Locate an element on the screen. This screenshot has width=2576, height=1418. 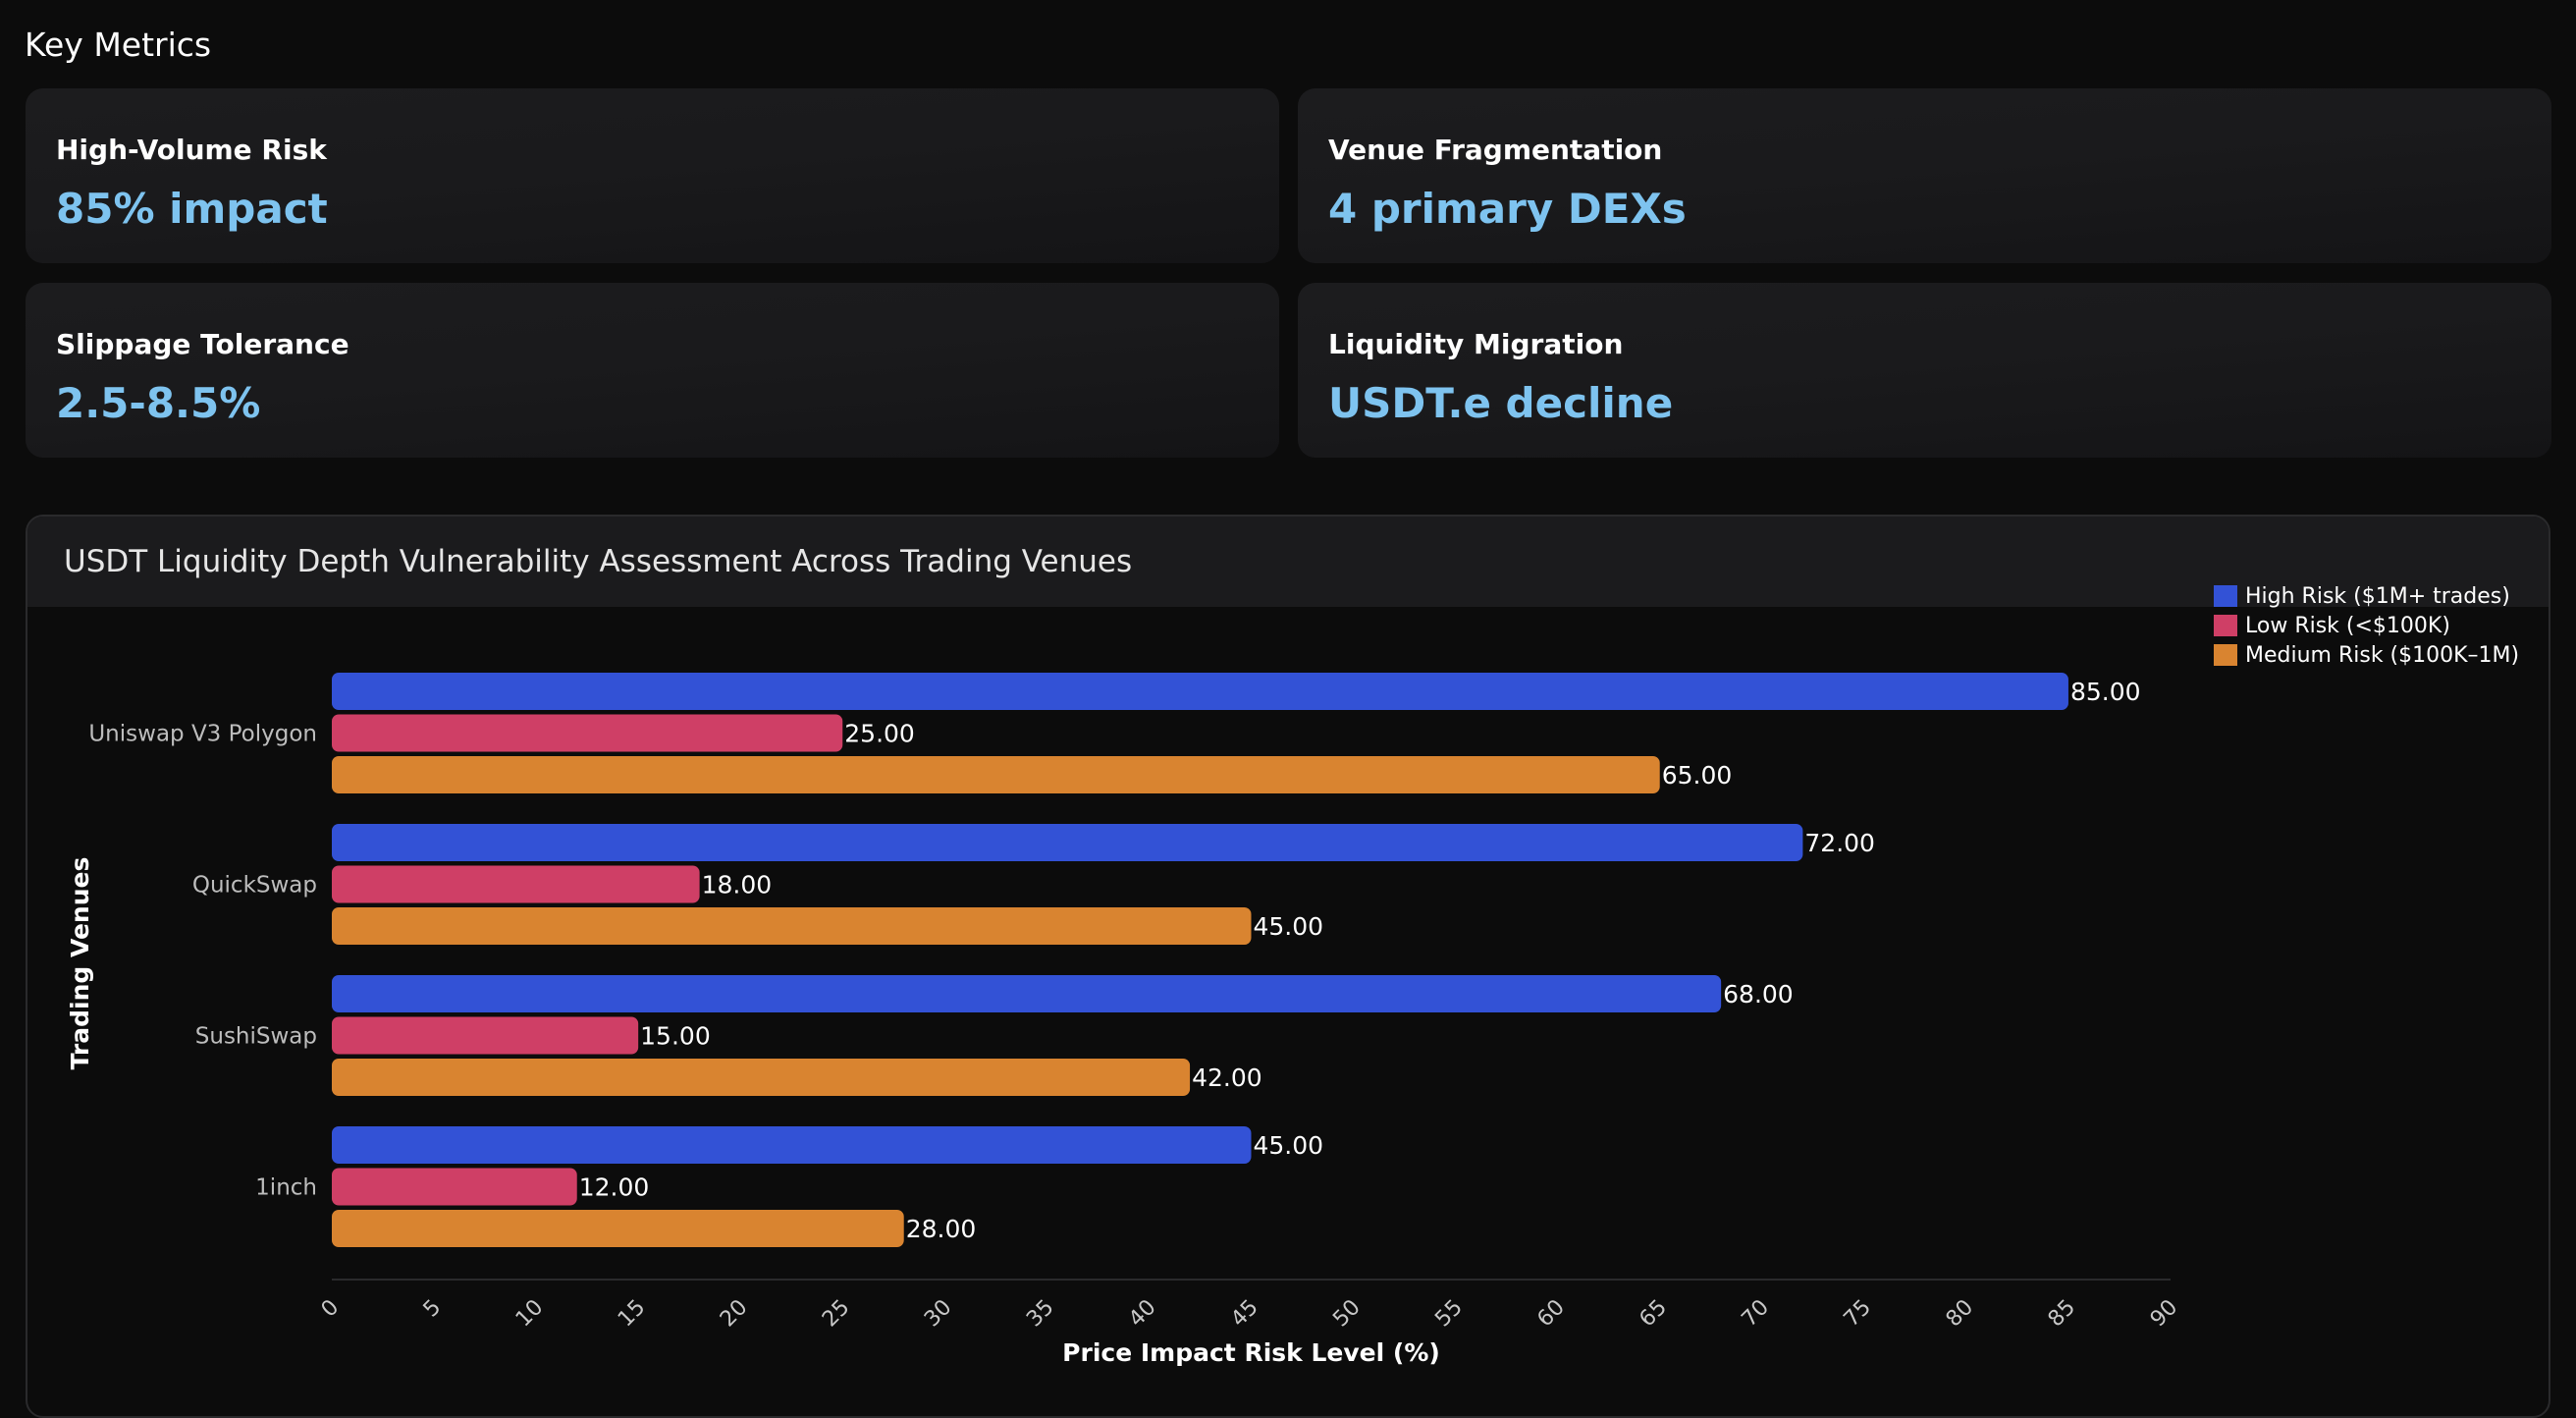
data-label: 28.00 is located at coordinates (941, 1229).